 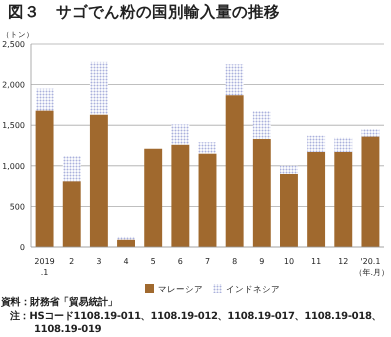 I want to click on x-tick-label: 12, so click(x=343, y=261).